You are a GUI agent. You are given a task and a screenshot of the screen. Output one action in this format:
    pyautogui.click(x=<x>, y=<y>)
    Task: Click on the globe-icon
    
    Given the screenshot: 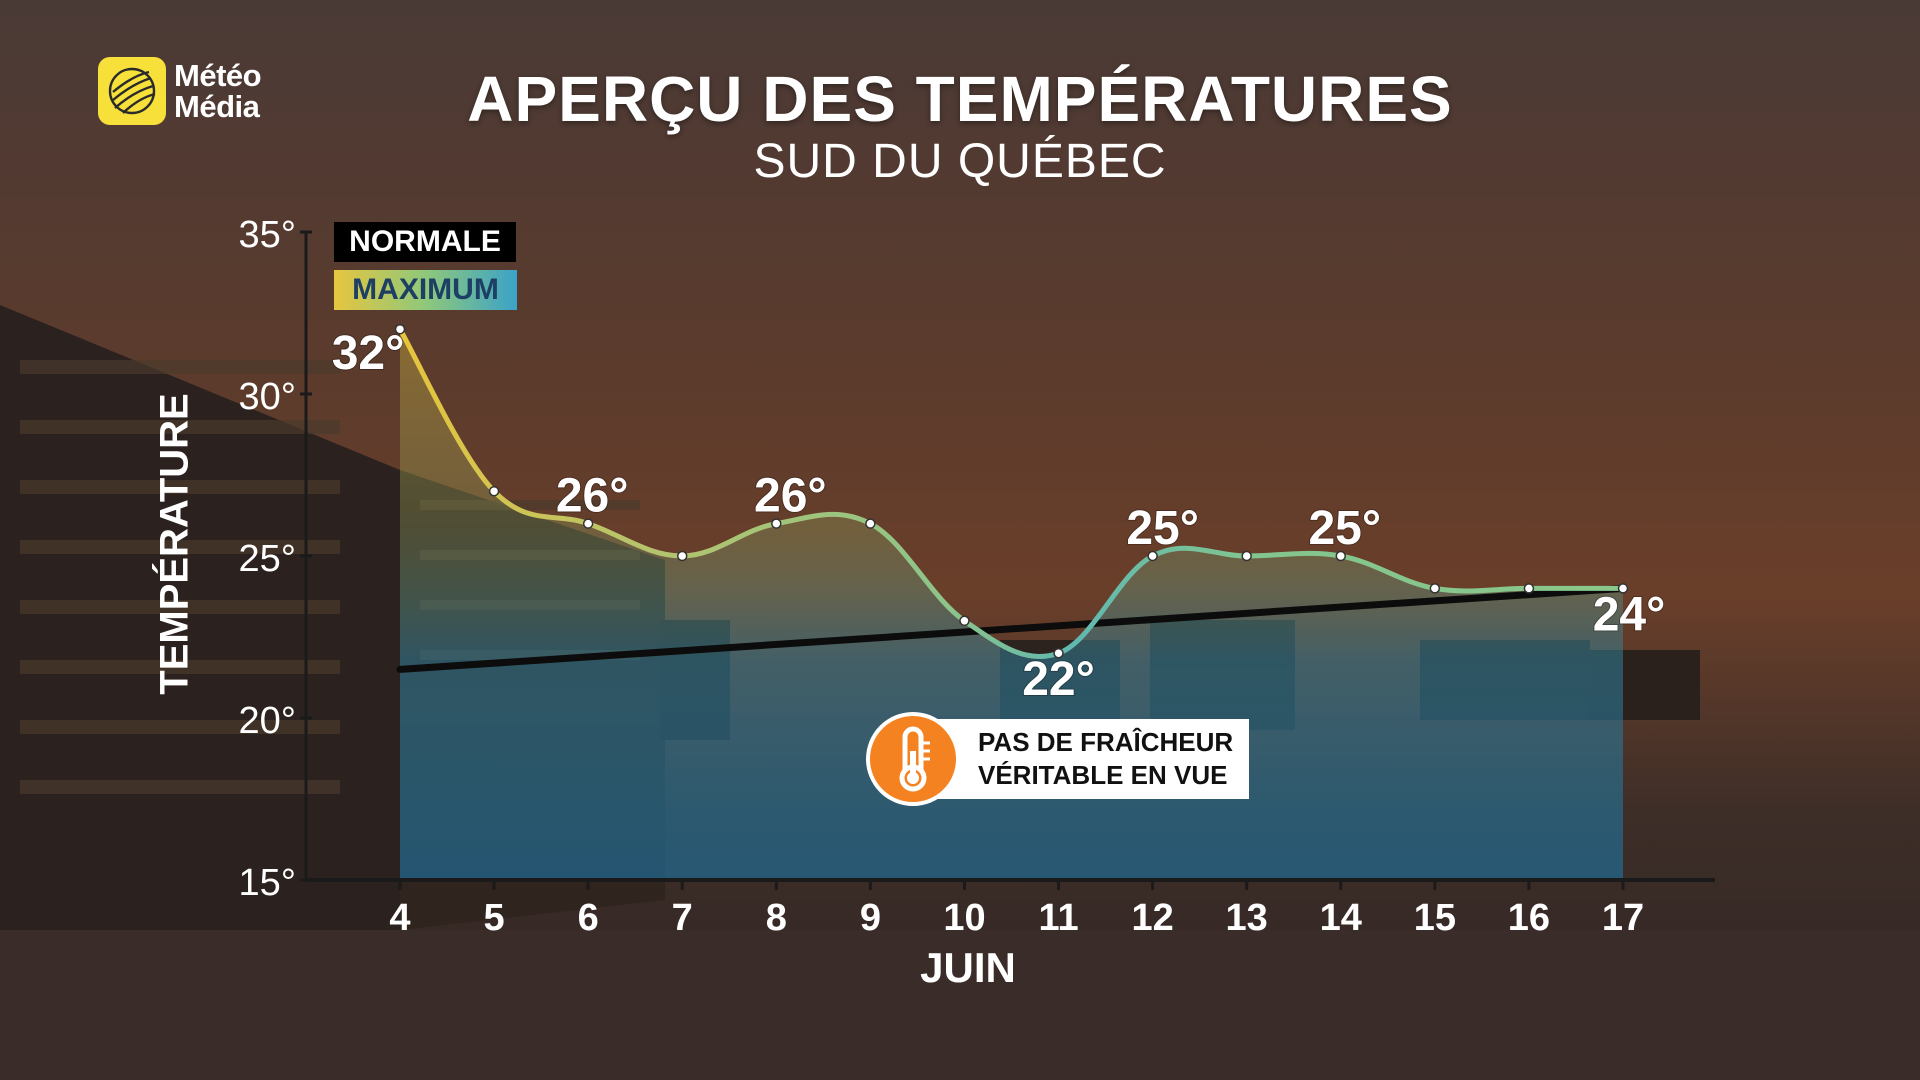 What is the action you would take?
    pyautogui.click(x=132, y=91)
    